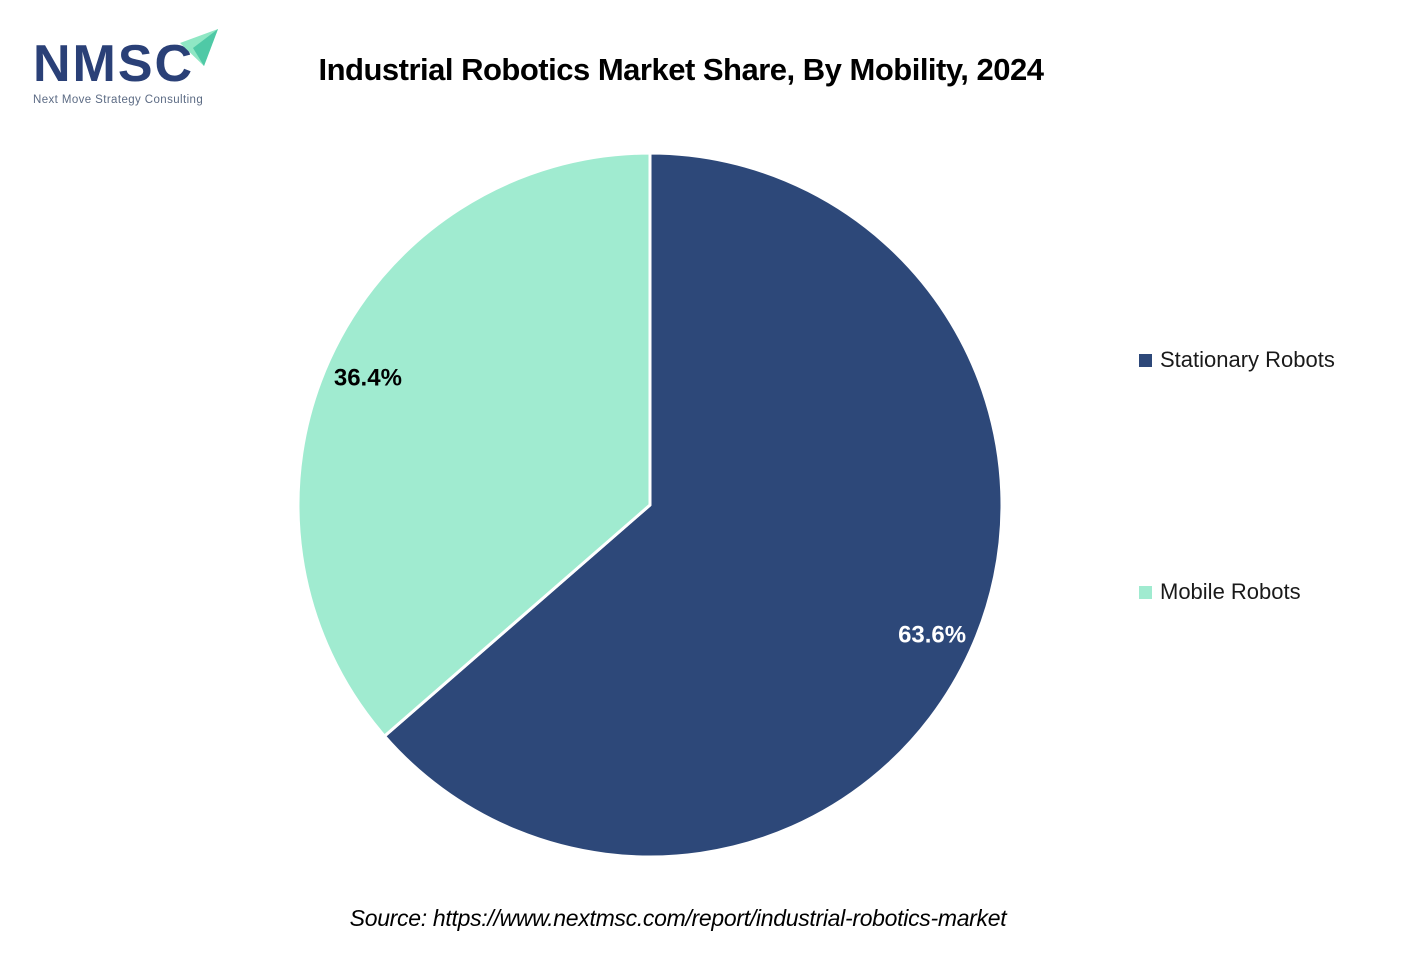  Describe the element at coordinates (1145, 592) in the screenshot. I see `legend-swatch-mobile-robots` at that location.